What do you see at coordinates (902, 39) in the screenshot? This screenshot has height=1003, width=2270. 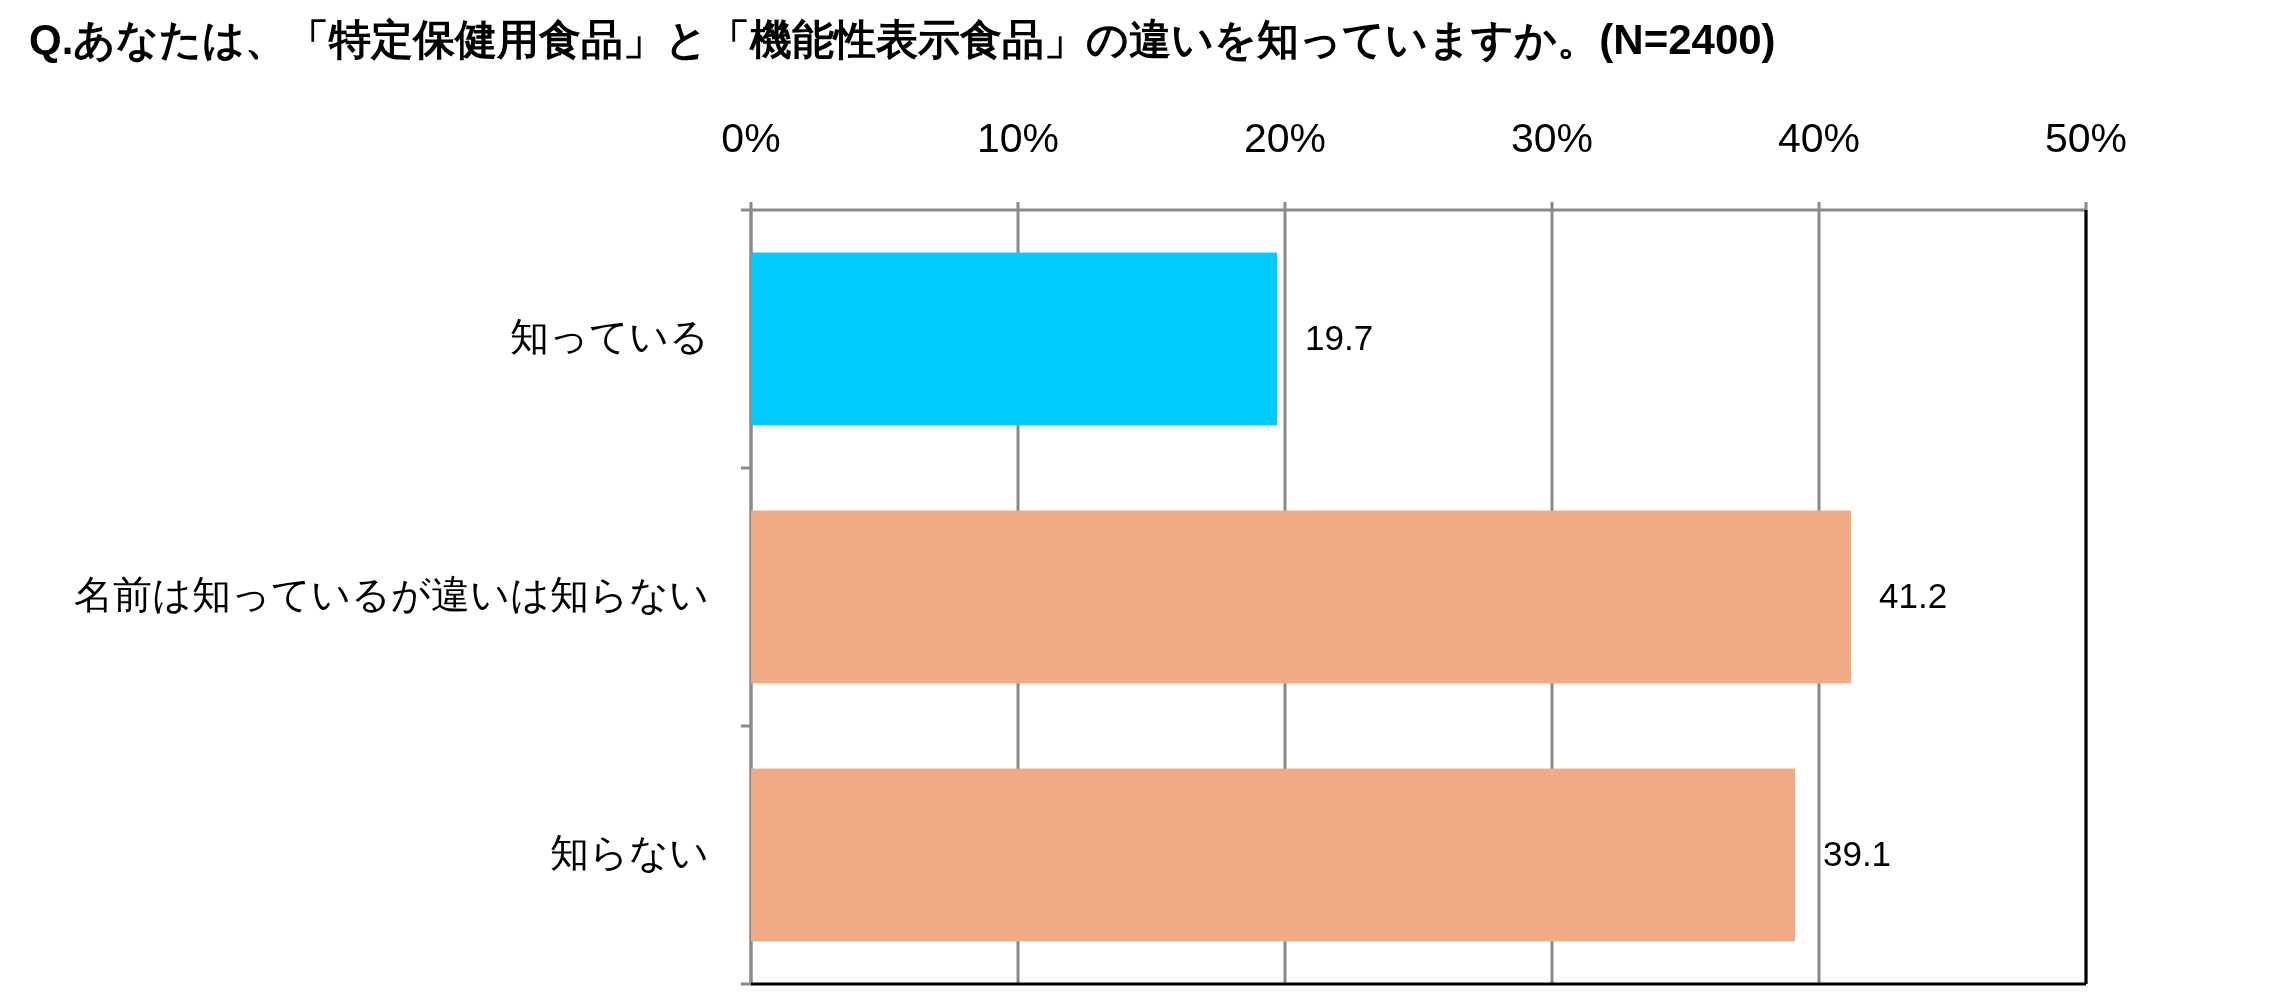 I see `chart-title: Q.あなたは、「特定保健用食品」と「機能性表示食品」の違いを知っていますか。(N=2400)` at bounding box center [902, 39].